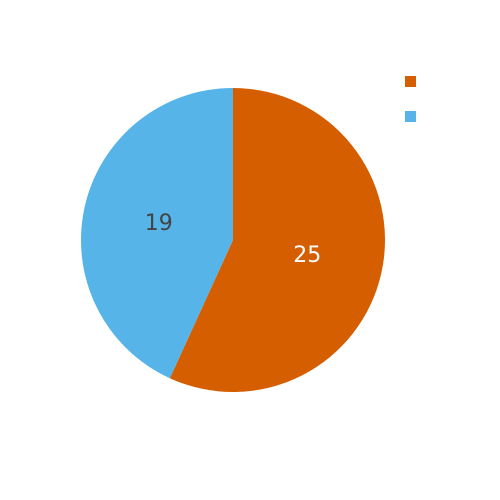 The image size is (500, 500). Describe the element at coordinates (159, 223) in the screenshot. I see `pie-slice-label-1: 19` at that location.